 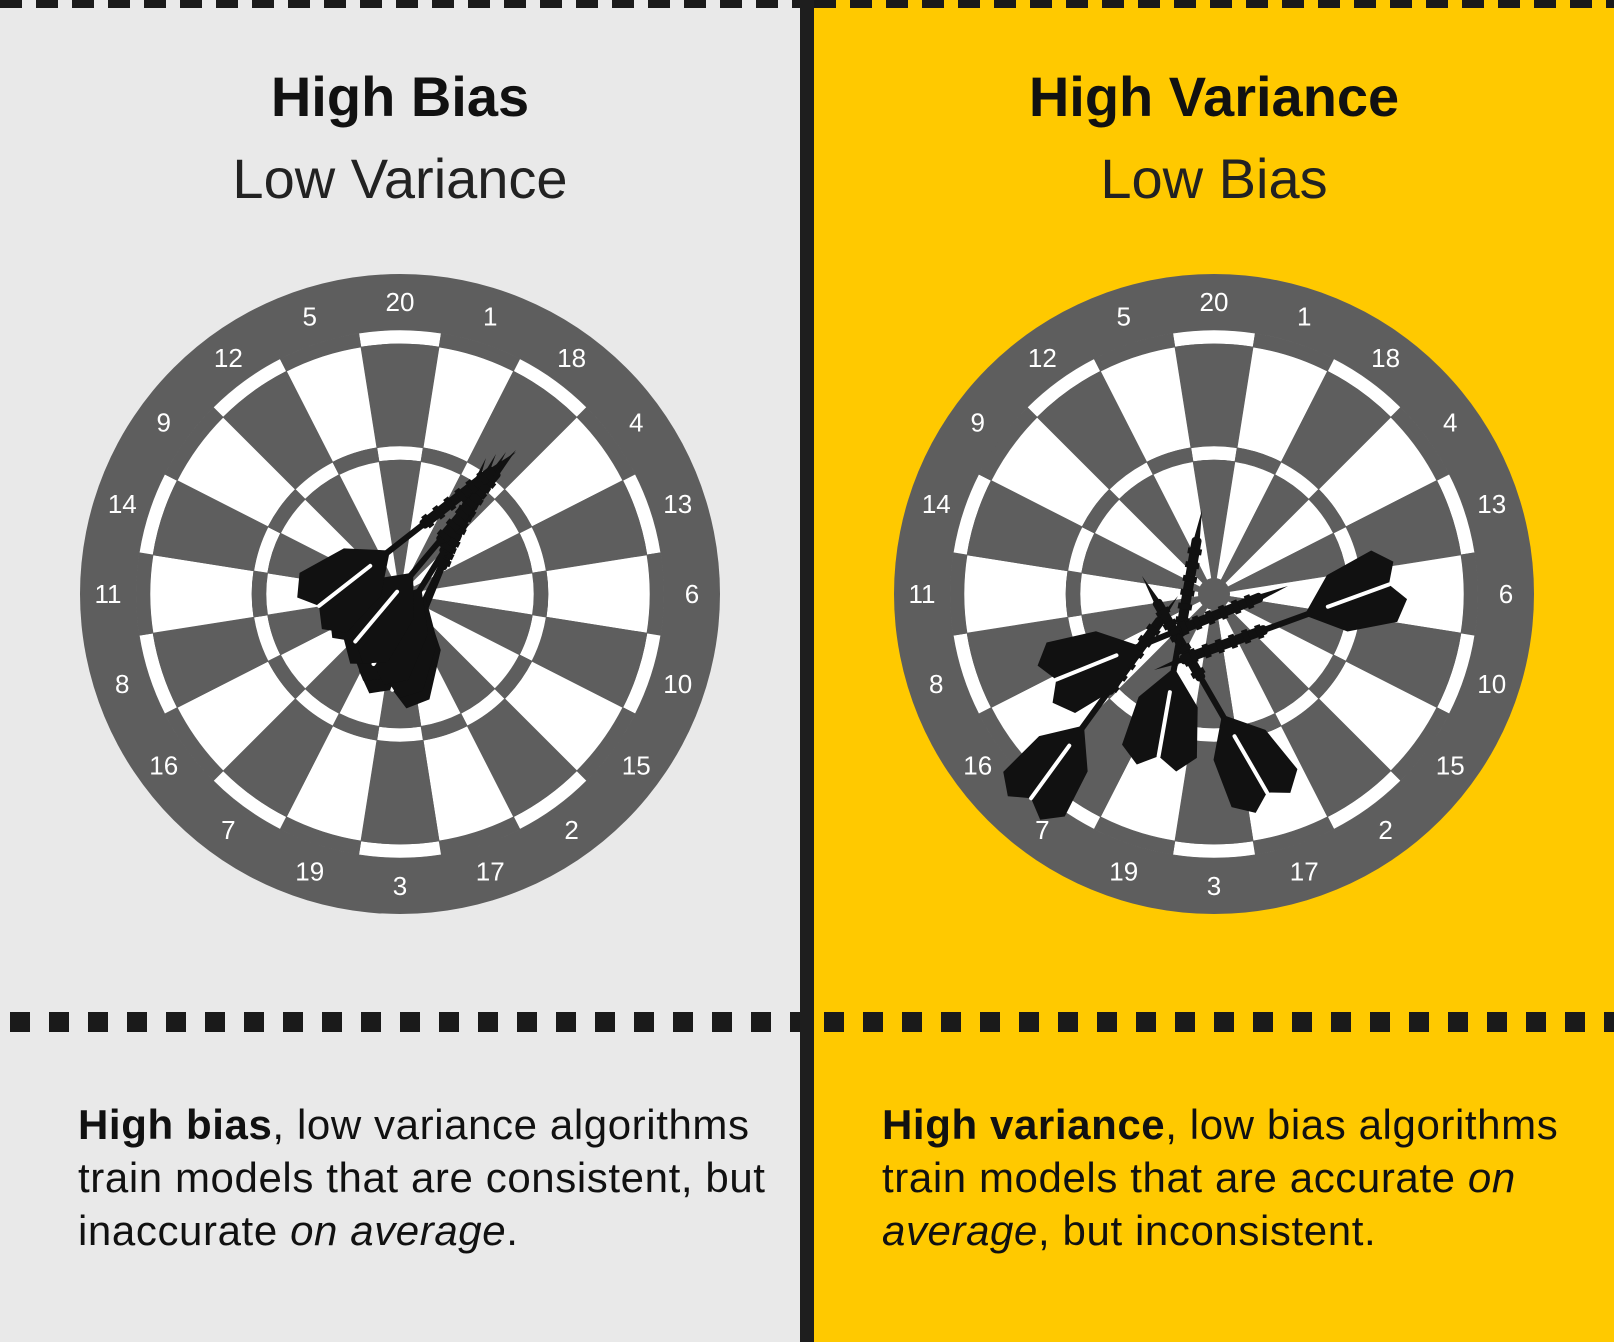 I want to click on panel-subtitle: Low Variance, so click(x=400, y=178).